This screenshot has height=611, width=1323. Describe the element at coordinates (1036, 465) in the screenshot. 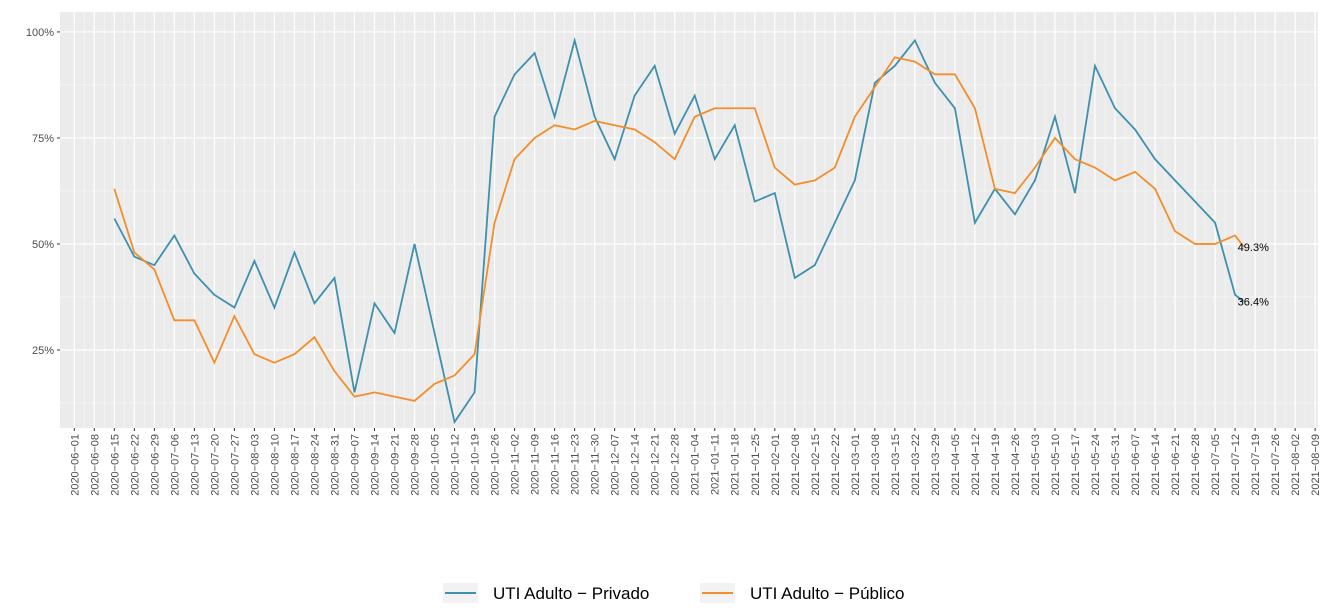

I see `x-tick-label: 2021−05−03` at that location.